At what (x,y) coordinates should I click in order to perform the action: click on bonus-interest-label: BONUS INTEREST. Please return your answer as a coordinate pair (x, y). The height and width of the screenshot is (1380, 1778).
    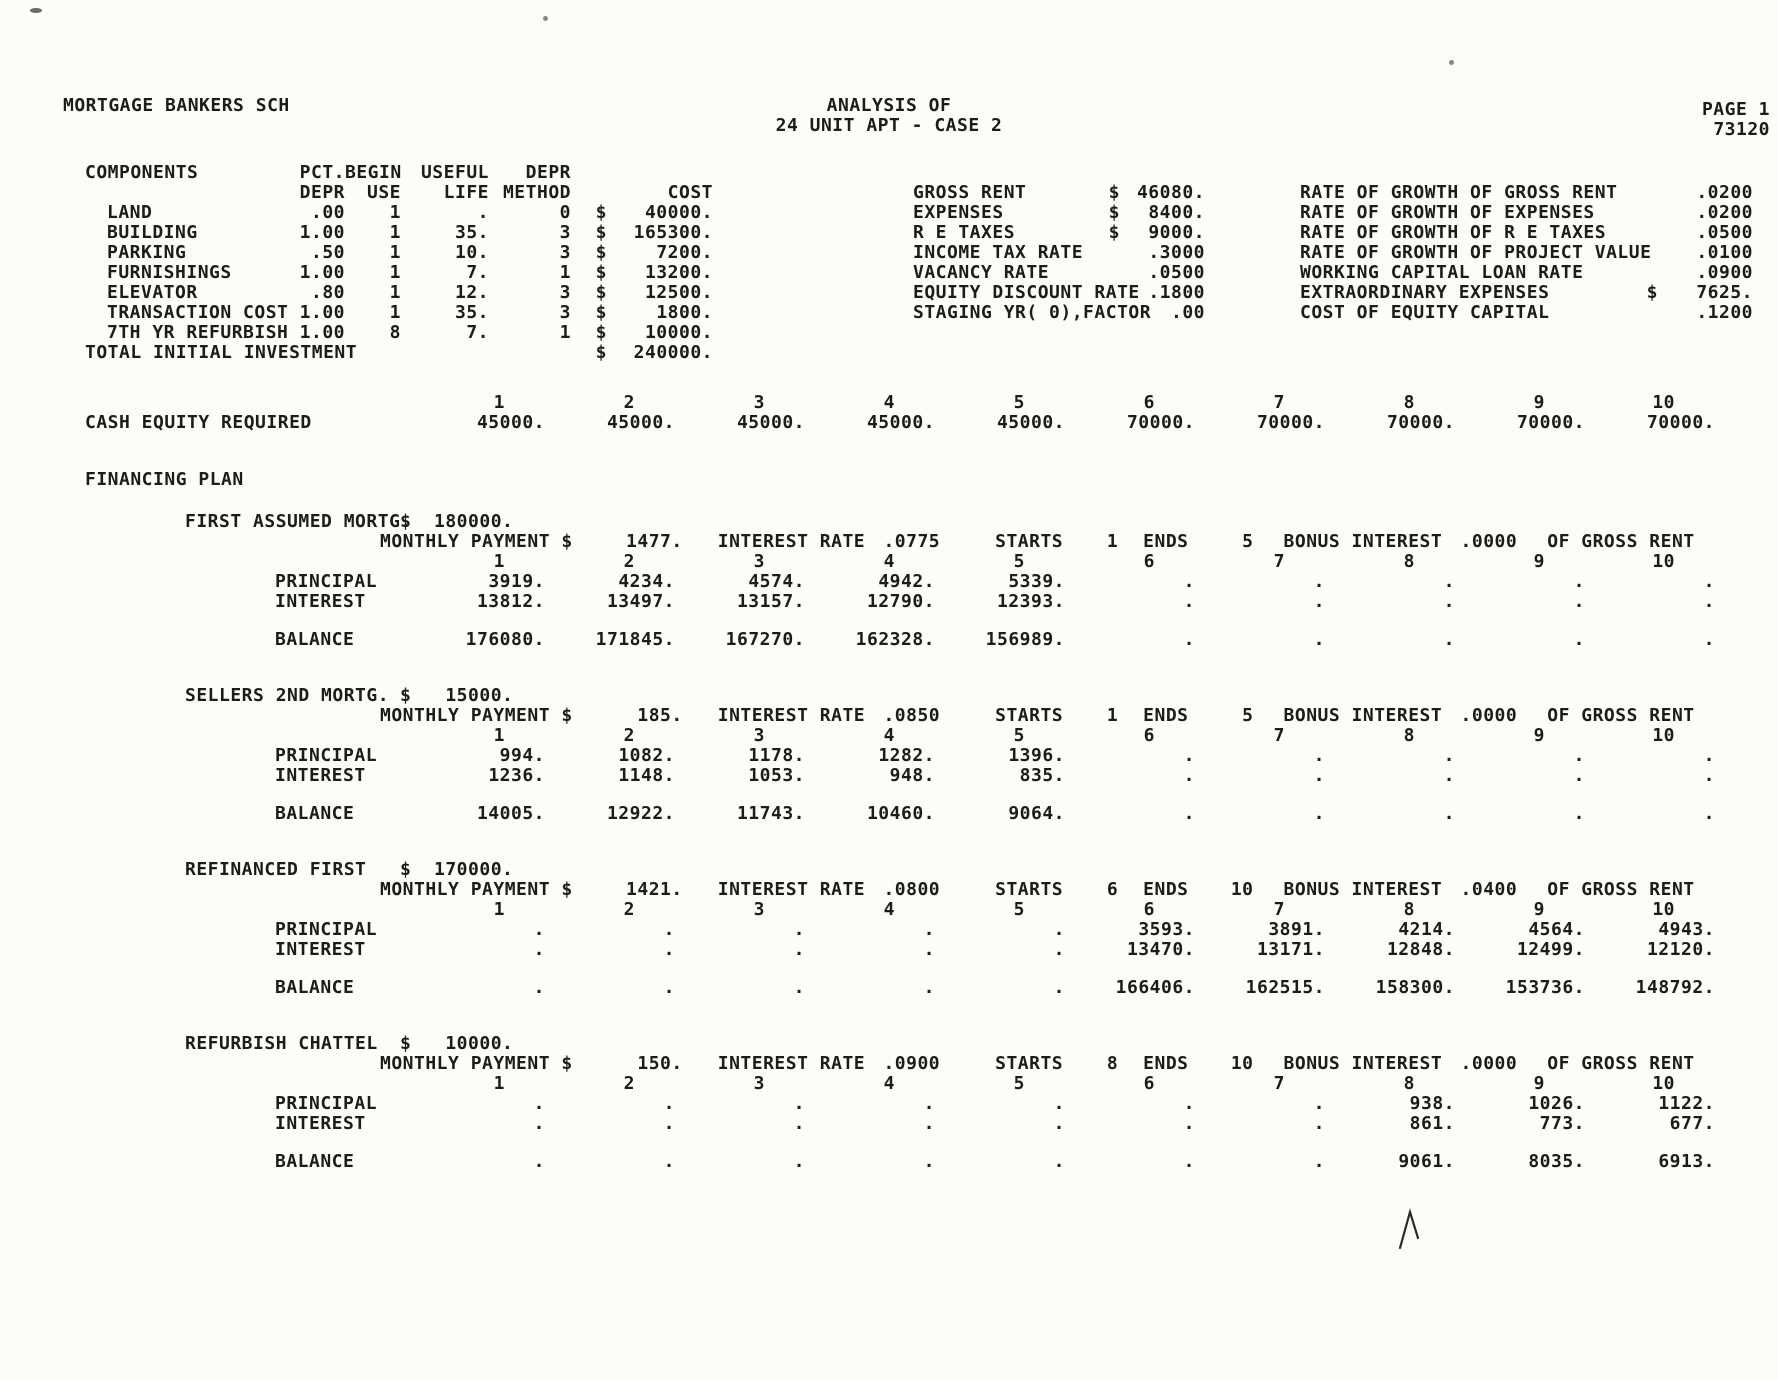
    Looking at the image, I should click on (1363, 541).